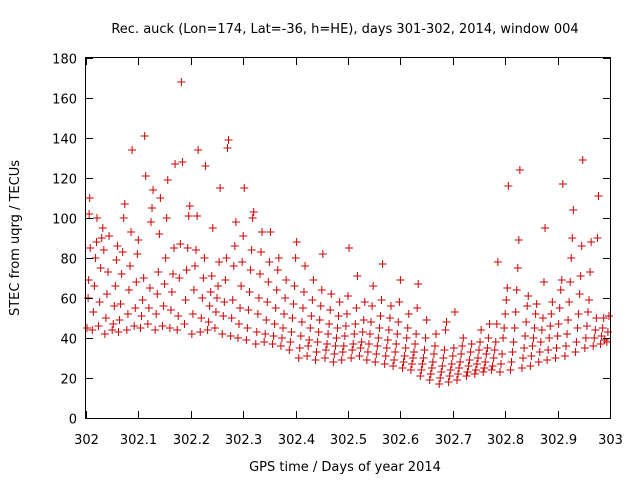  What do you see at coordinates (138, 440) in the screenshot?
I see `x-tick-label: 302.1` at bounding box center [138, 440].